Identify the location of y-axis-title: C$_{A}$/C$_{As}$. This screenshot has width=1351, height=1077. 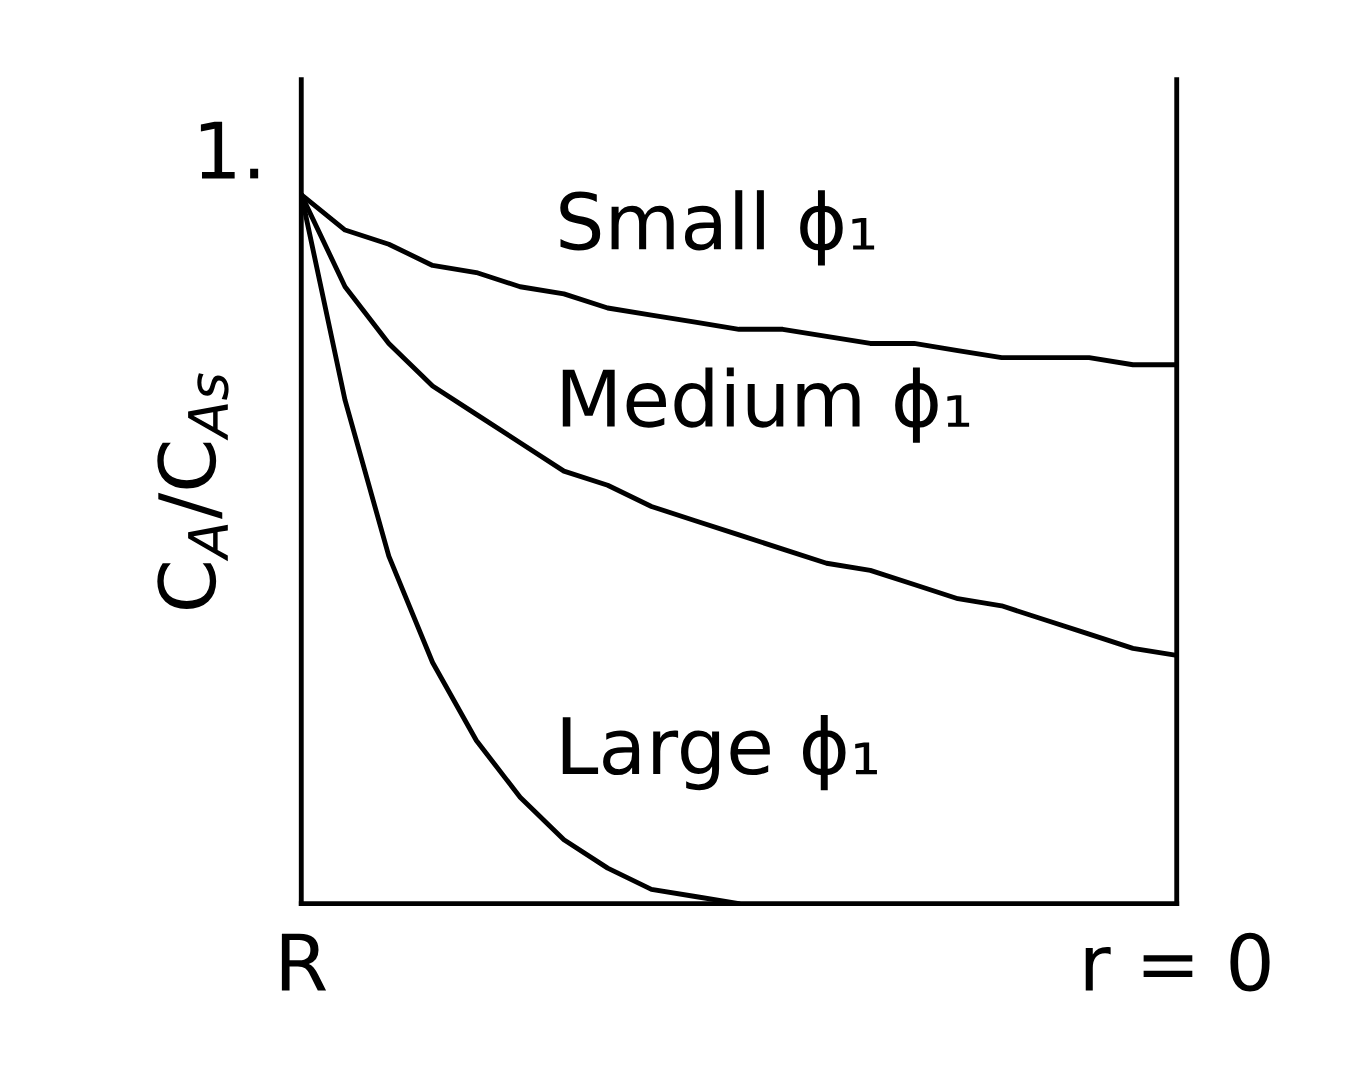
(193, 491).